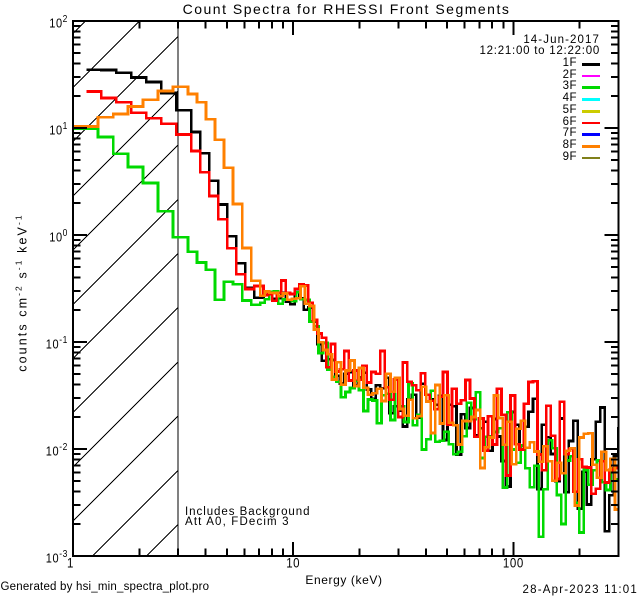 This screenshot has width=640, height=600. Describe the element at coordinates (569, 109) in the screenshot. I see `legend-label-5f: 5F` at that location.